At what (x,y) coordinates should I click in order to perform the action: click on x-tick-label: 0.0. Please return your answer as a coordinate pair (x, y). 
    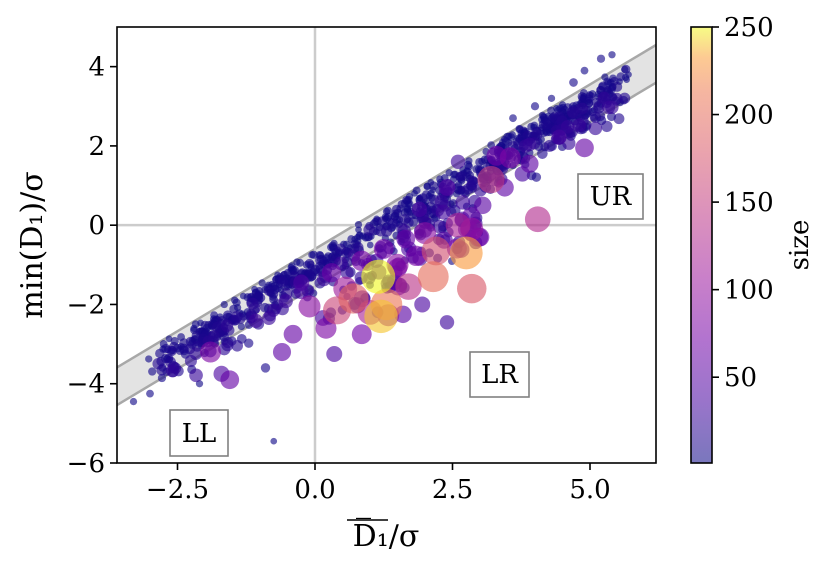
    Looking at the image, I should click on (314, 490).